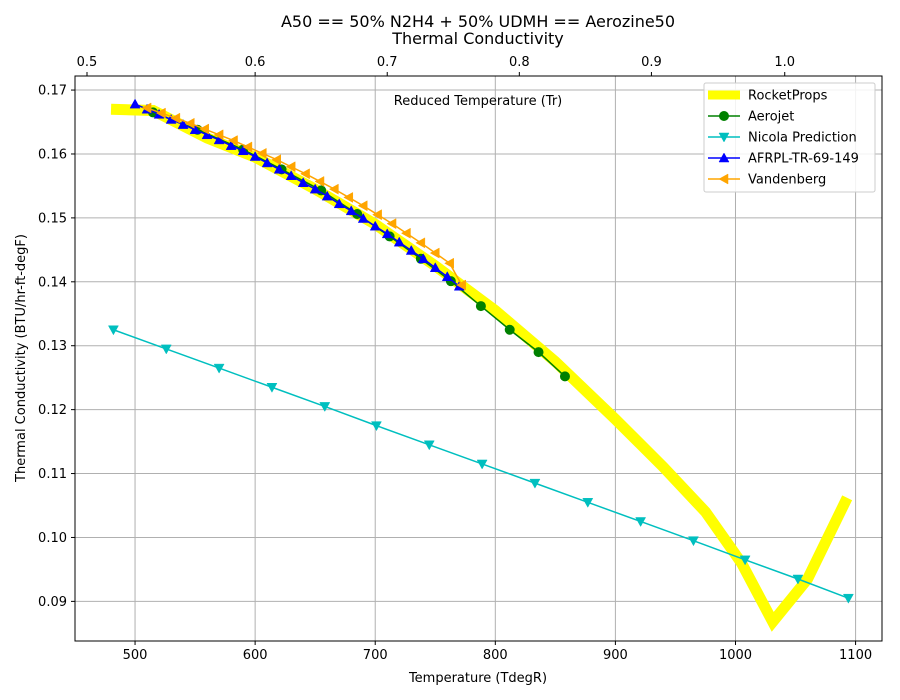 The width and height of the screenshot is (900, 700). What do you see at coordinates (855, 655) in the screenshot?
I see `x-tick-label: 1100` at bounding box center [855, 655].